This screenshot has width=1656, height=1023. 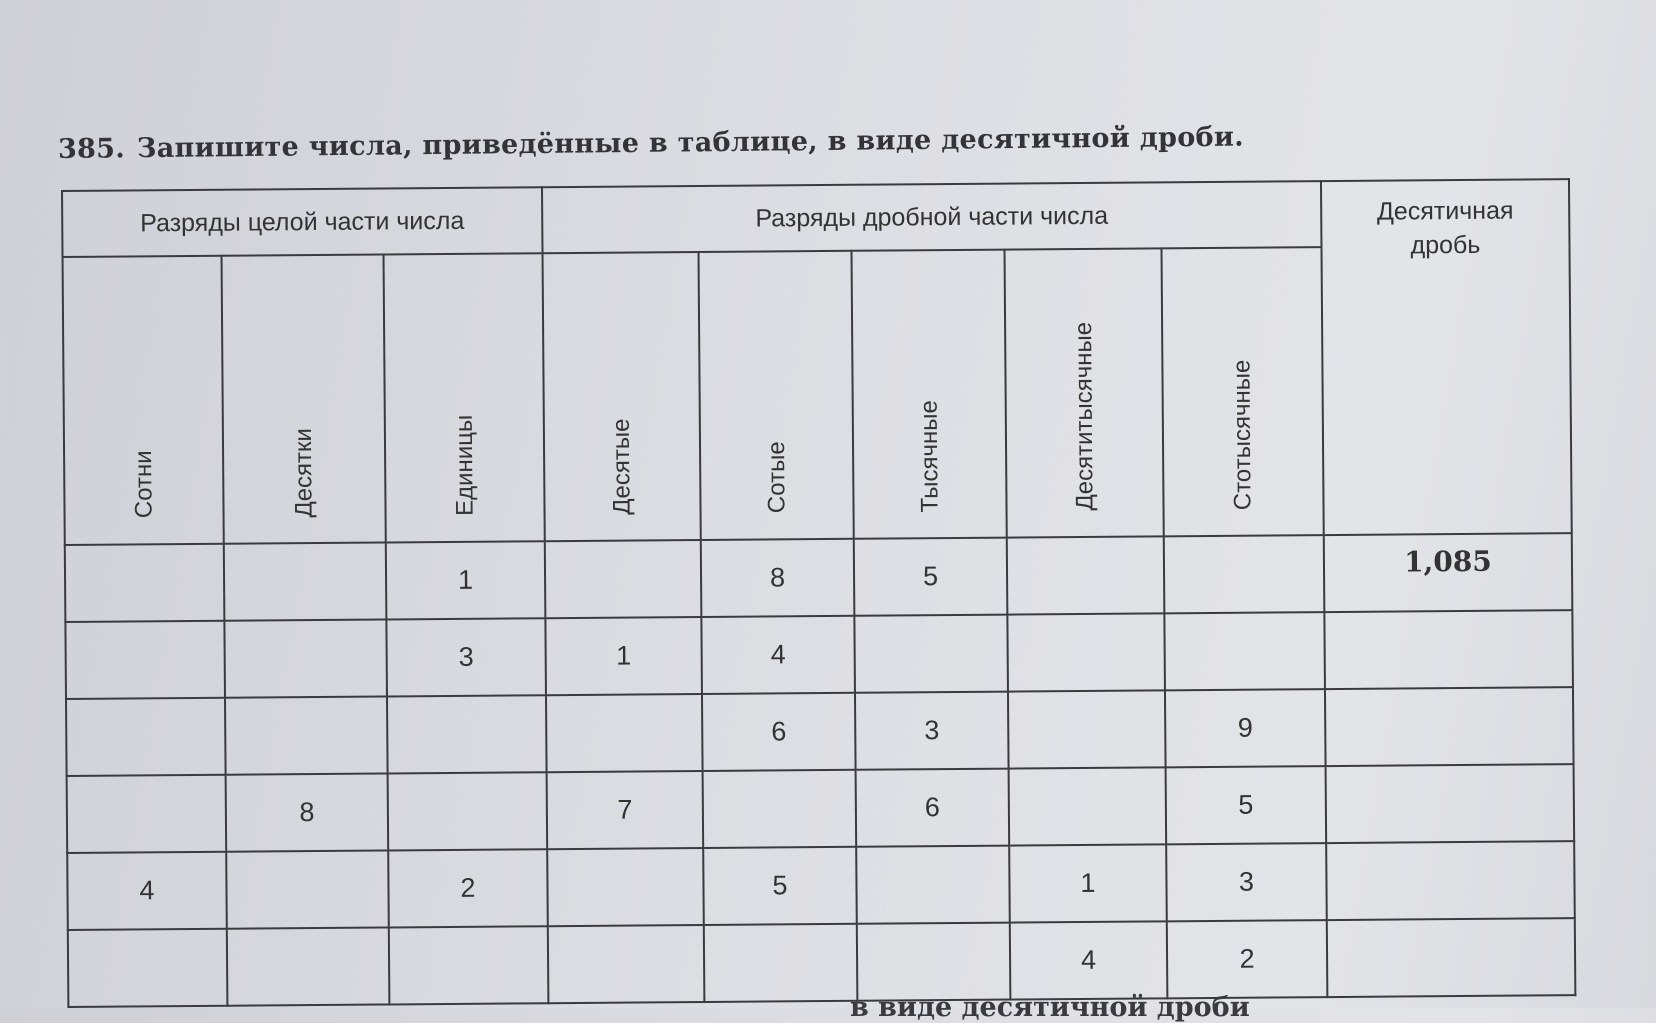 I want to click on digit-cell: 9, so click(x=1245, y=728).